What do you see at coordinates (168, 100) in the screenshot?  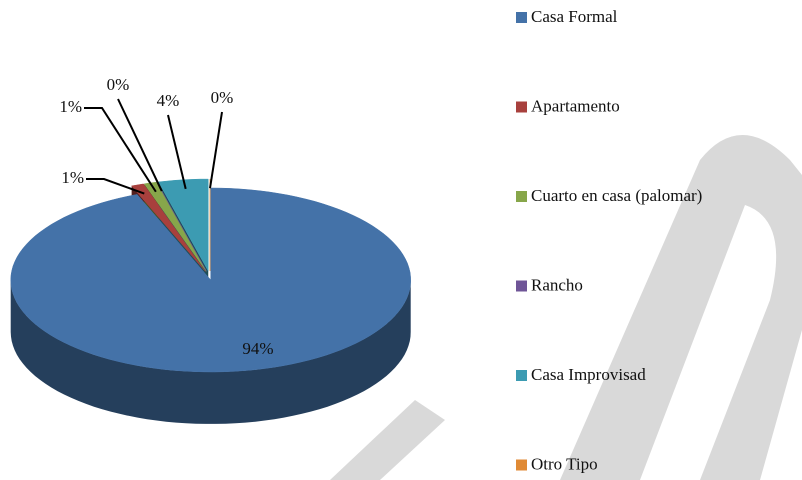 I see `data-label: 4%` at bounding box center [168, 100].